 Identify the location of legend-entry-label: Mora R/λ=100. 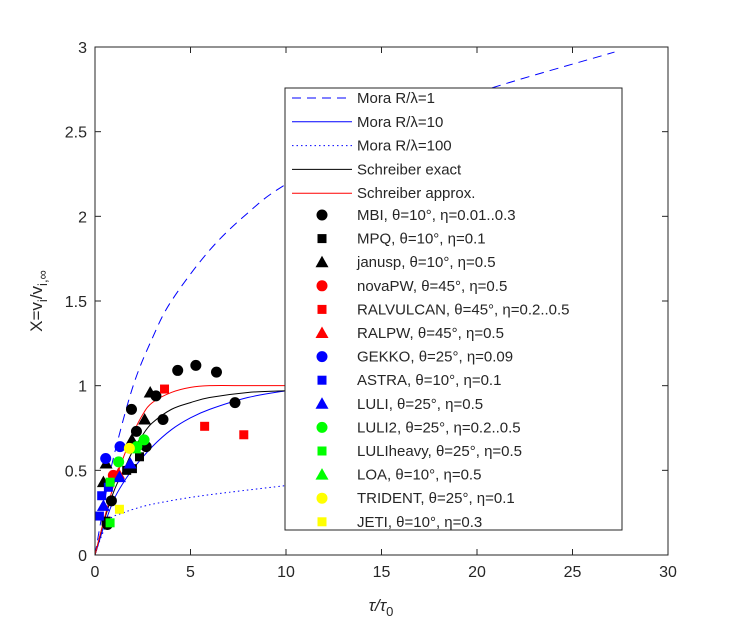
(404, 146).